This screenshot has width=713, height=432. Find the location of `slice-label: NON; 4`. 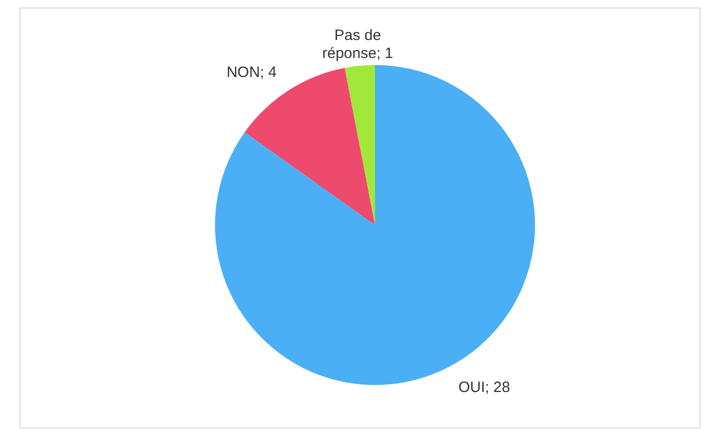

slice-label: NON; 4 is located at coordinates (251, 72).